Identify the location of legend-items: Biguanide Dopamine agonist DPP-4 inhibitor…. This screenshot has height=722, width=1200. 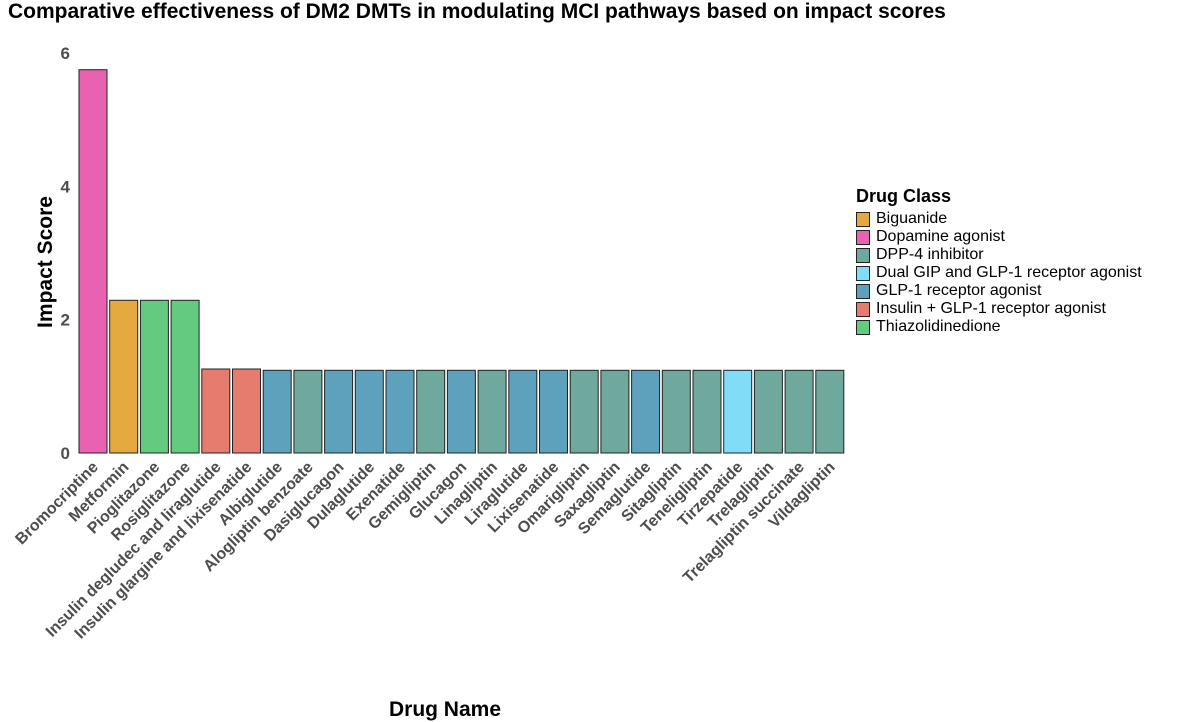
(999, 273).